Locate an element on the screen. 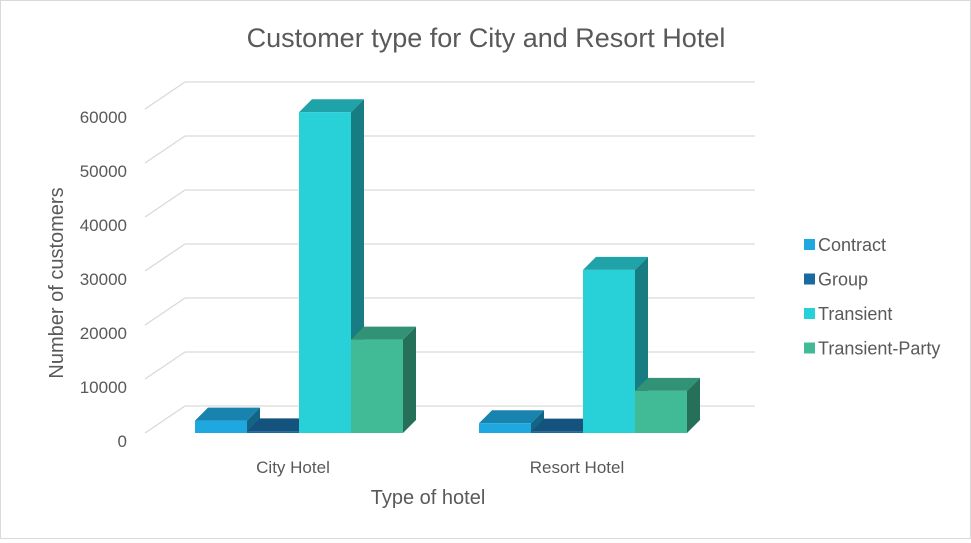  x-axis-ticks: City Hotel Resort Hotel is located at coordinates (440, 467).